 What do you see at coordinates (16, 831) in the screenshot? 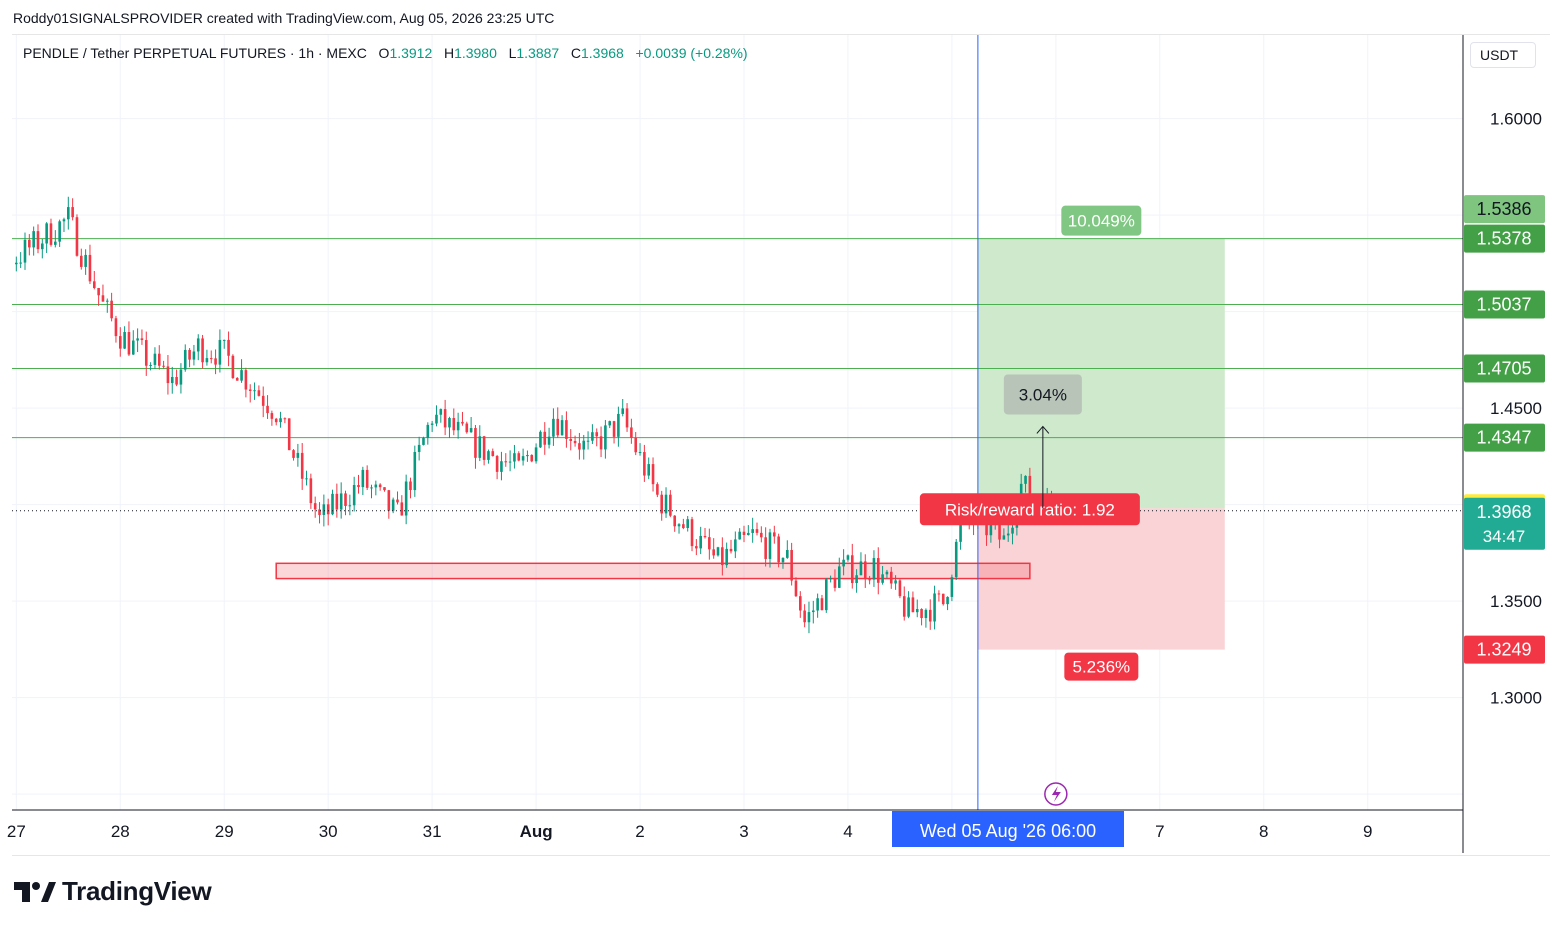
I see `time-tick-label: 27` at bounding box center [16, 831].